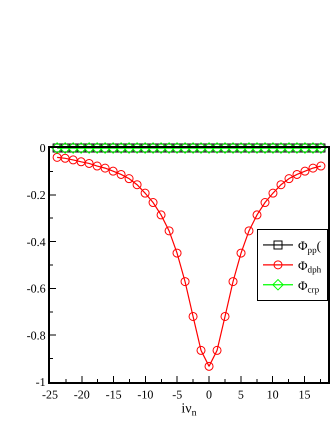 The image size is (332, 430). What do you see at coordinates (241, 394) in the screenshot?
I see `x-tick-label: 5` at bounding box center [241, 394].